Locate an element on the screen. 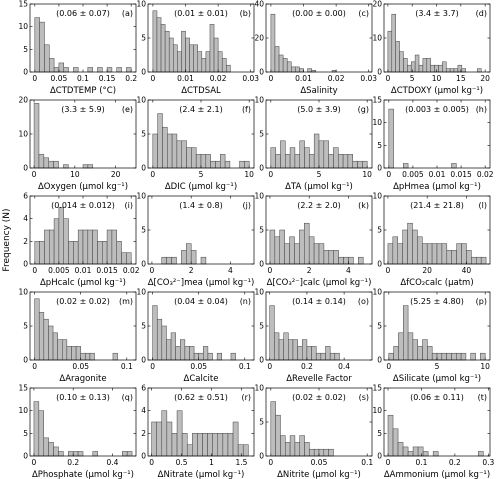  x-axis-label: ΔfCO₂calc (μatm) is located at coordinates (436, 283).